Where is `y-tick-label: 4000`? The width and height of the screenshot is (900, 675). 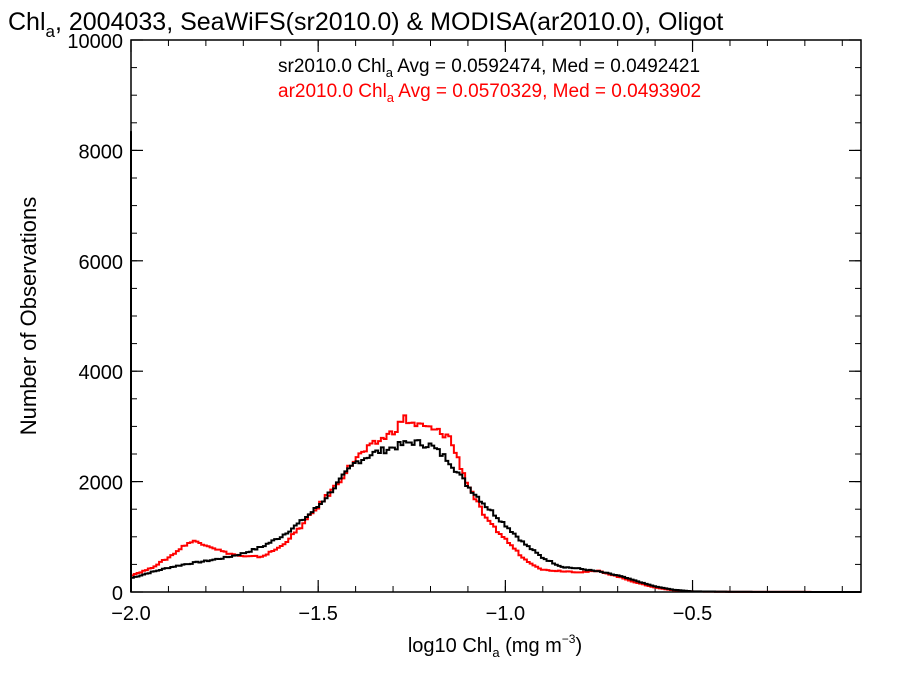 y-tick-label: 4000 is located at coordinates (101, 373).